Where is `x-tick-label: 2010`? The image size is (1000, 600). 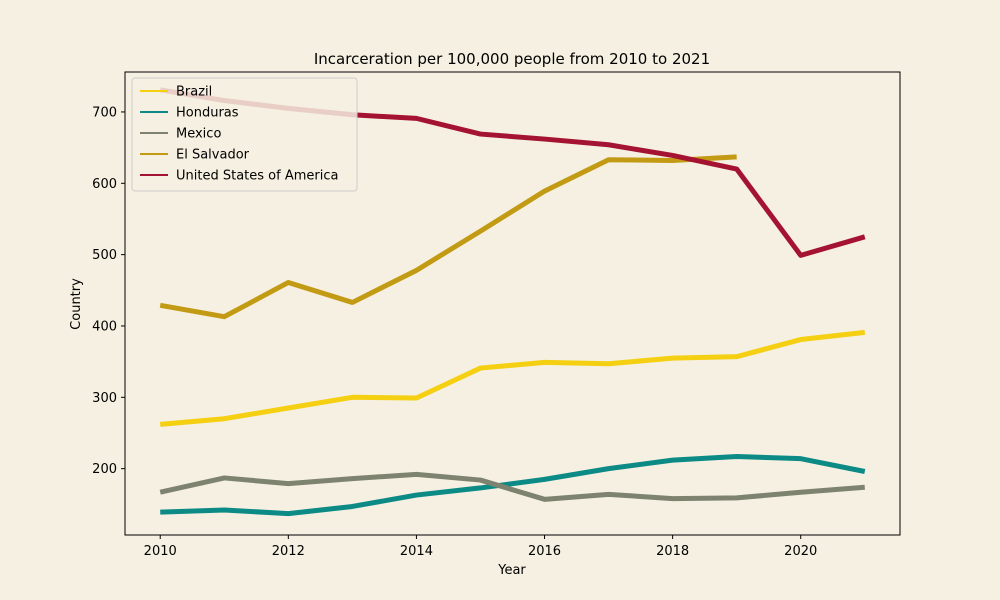 x-tick-label: 2010 is located at coordinates (160, 551).